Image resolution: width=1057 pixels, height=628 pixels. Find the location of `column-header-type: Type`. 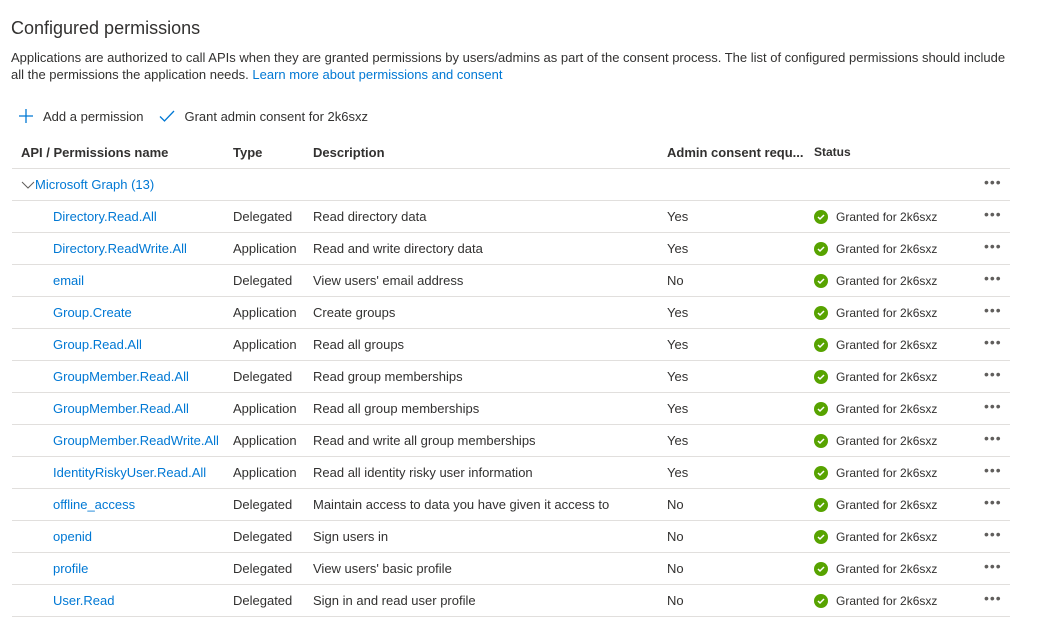

column-header-type: Type is located at coordinates (248, 152).